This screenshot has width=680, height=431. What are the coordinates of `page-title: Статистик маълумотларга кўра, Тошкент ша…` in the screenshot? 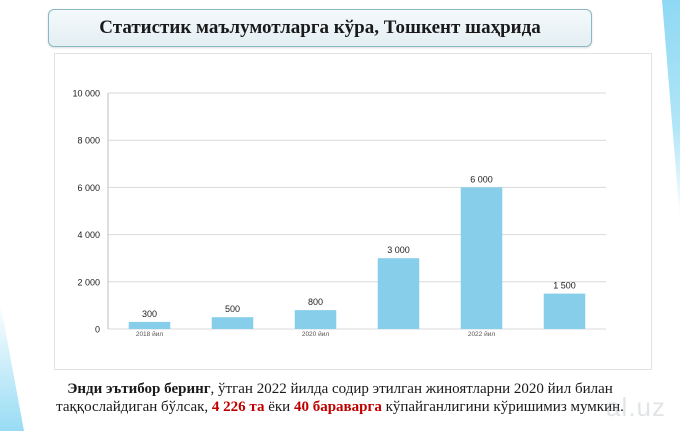 It's located at (320, 27).